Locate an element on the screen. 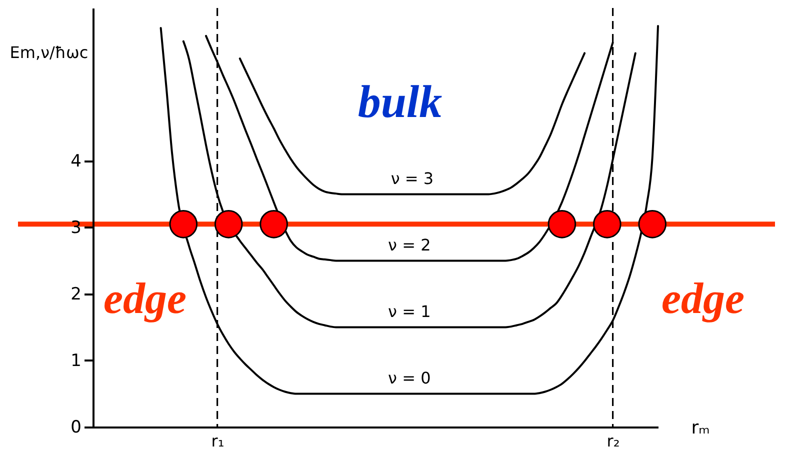 The height and width of the screenshot is (453, 790). y-tick-label: 4 is located at coordinates (76, 161).